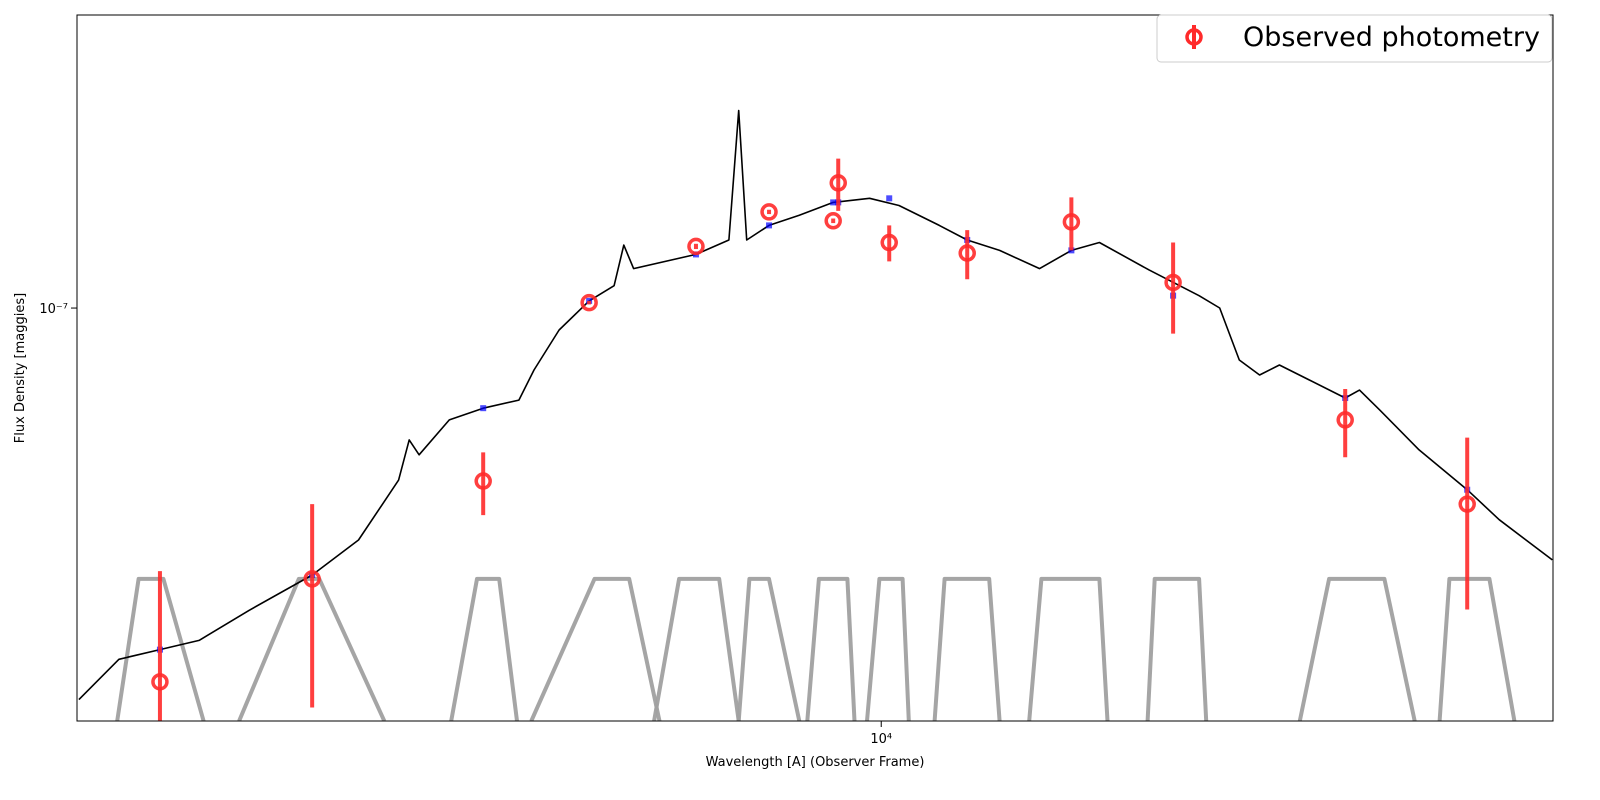 The width and height of the screenshot is (1600, 800). What do you see at coordinates (815, 762) in the screenshot?
I see `x-axis-label: Wavelength [A] (Observer Frame)` at bounding box center [815, 762].